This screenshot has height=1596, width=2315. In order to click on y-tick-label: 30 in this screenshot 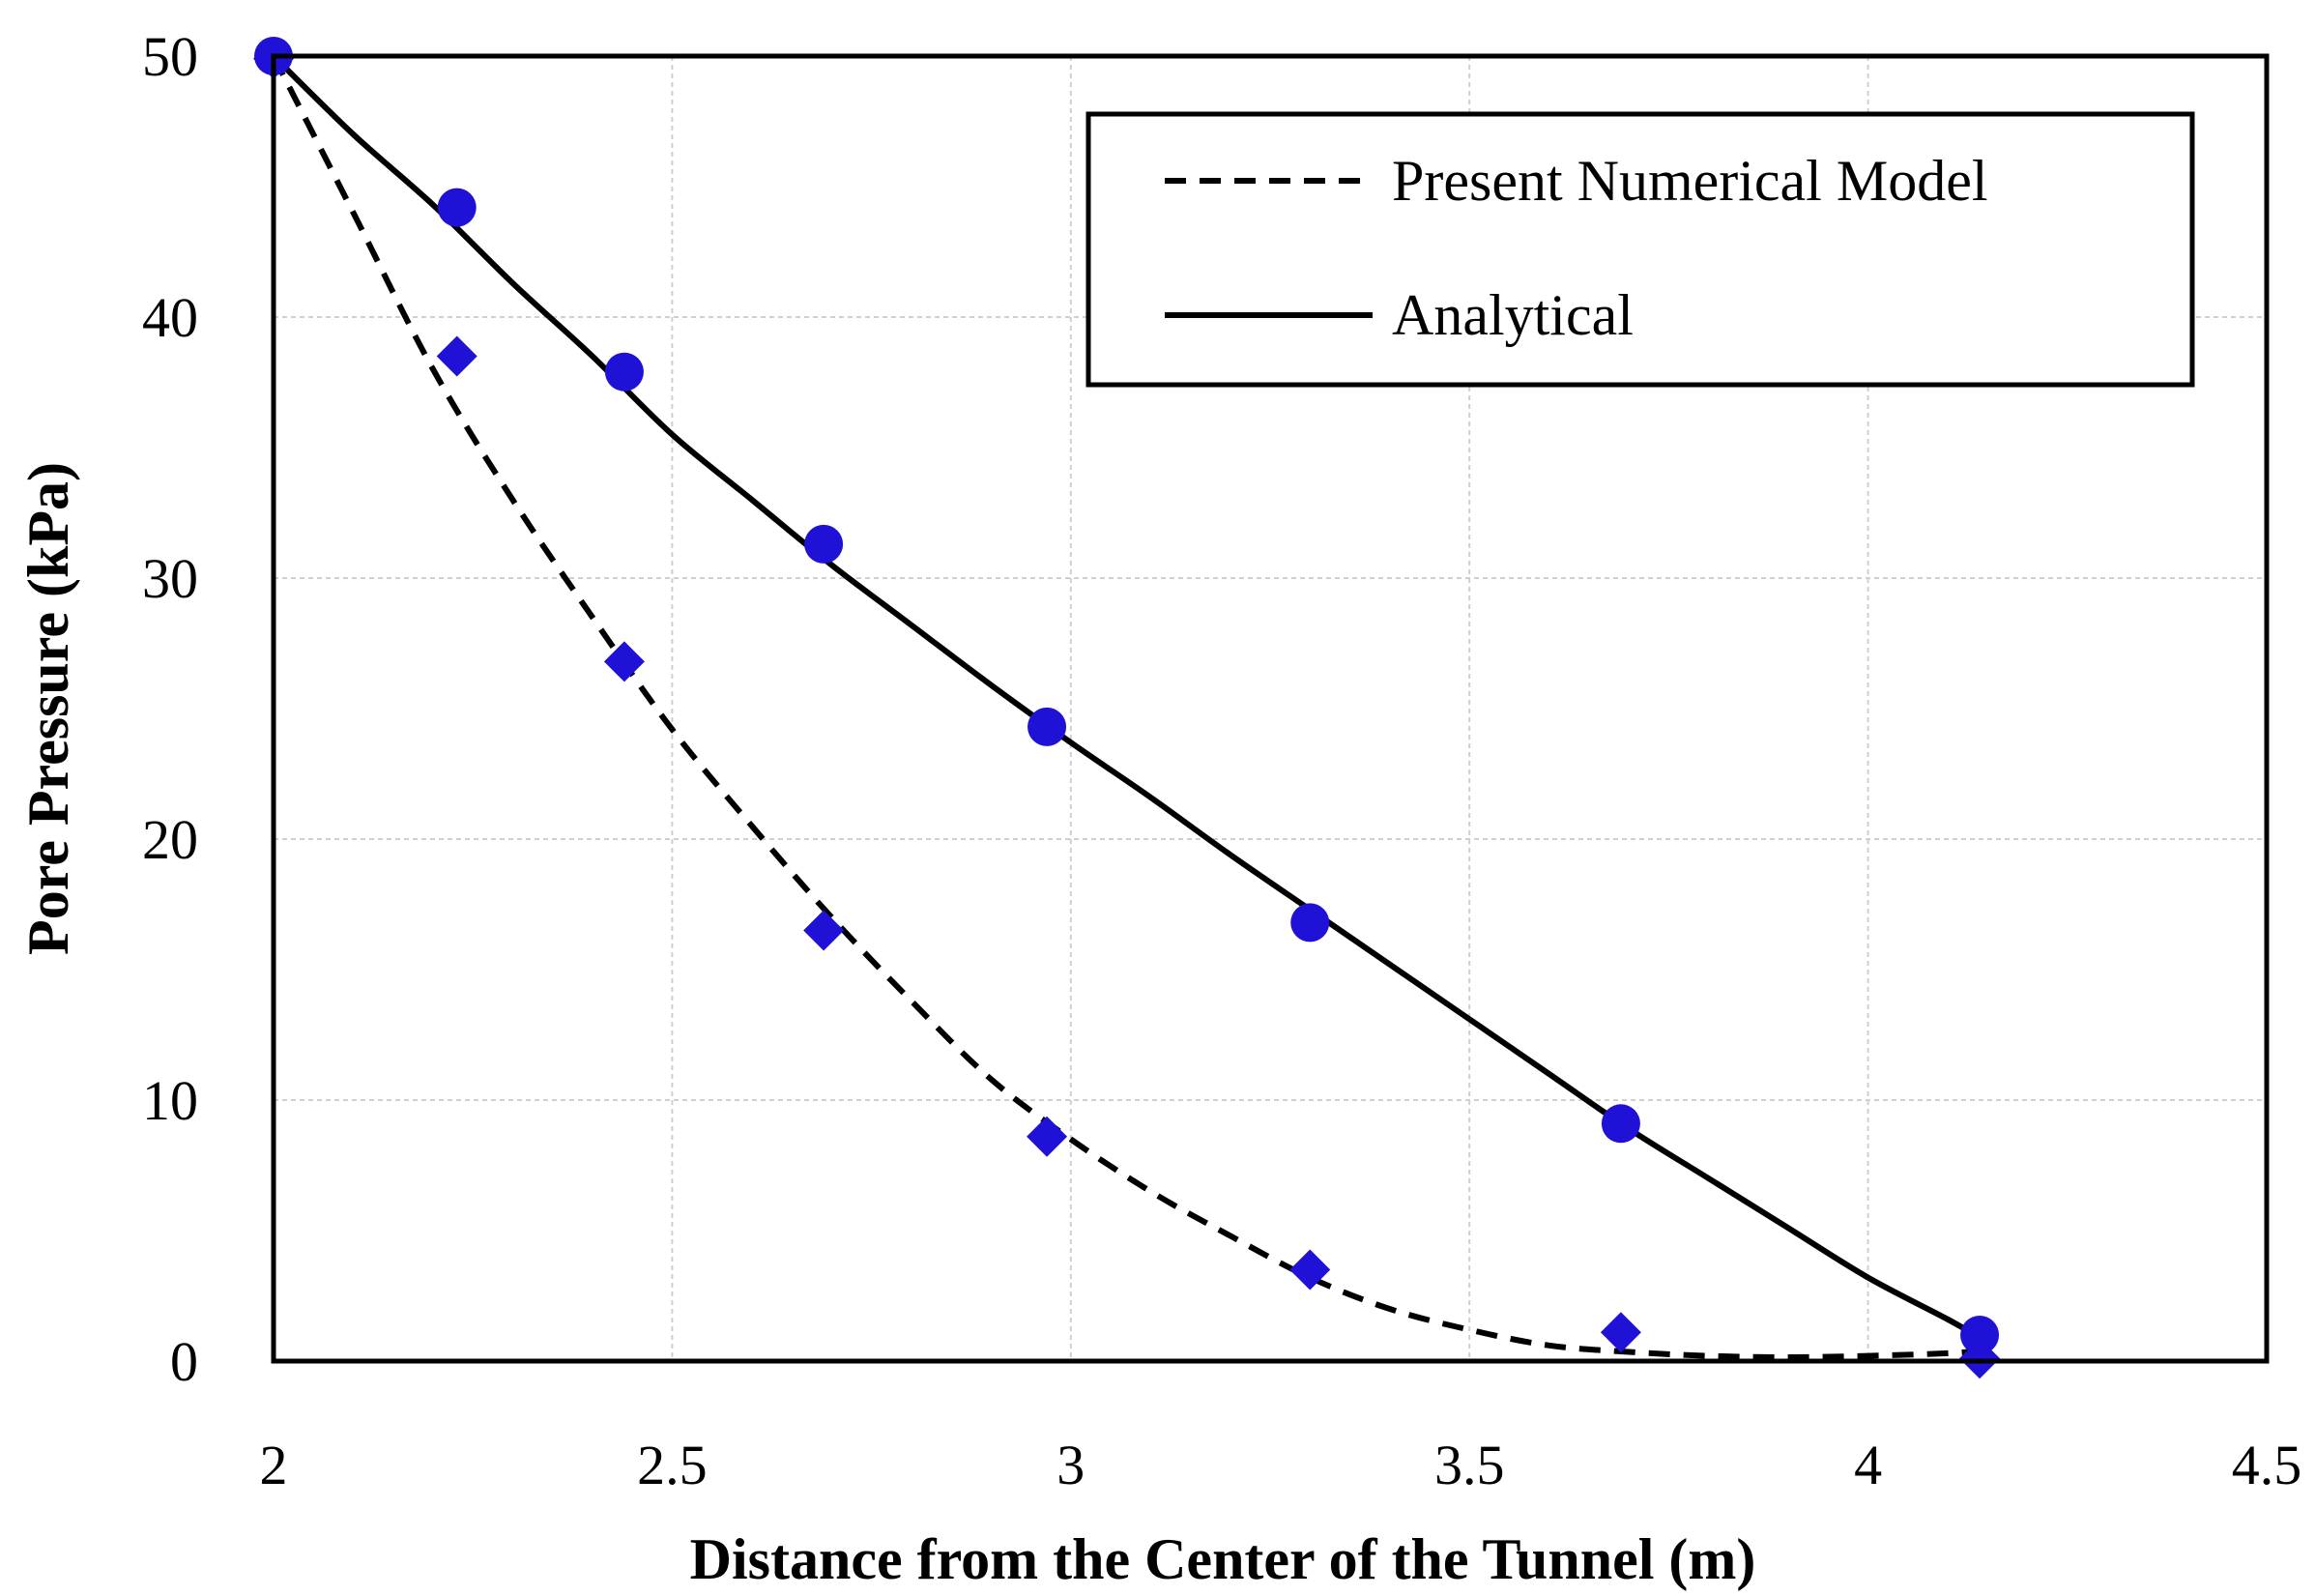, I will do `click(170, 578)`.